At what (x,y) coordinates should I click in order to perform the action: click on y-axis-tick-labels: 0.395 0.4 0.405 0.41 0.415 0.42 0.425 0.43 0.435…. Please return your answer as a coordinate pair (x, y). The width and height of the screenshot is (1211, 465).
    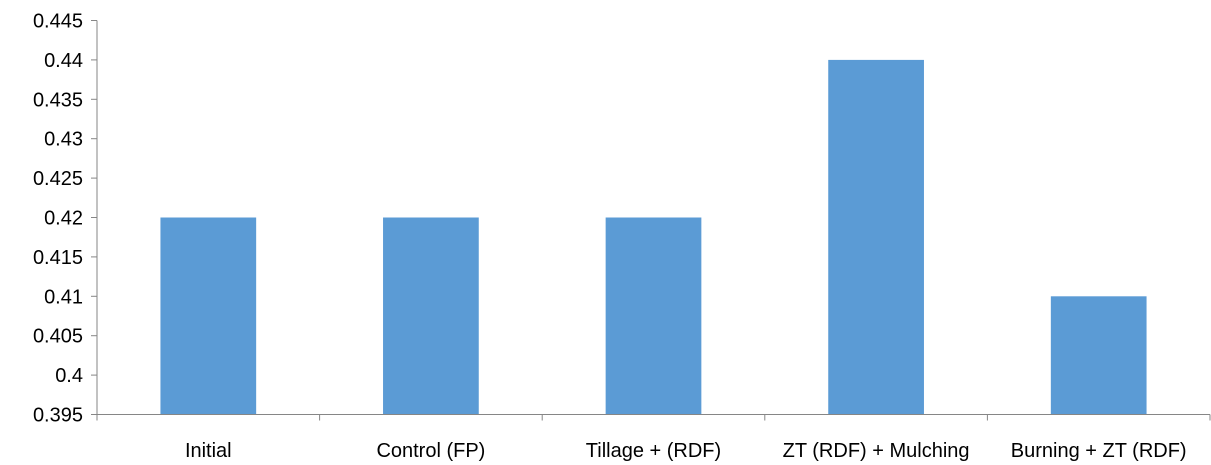
    Looking at the image, I should click on (58, 219).